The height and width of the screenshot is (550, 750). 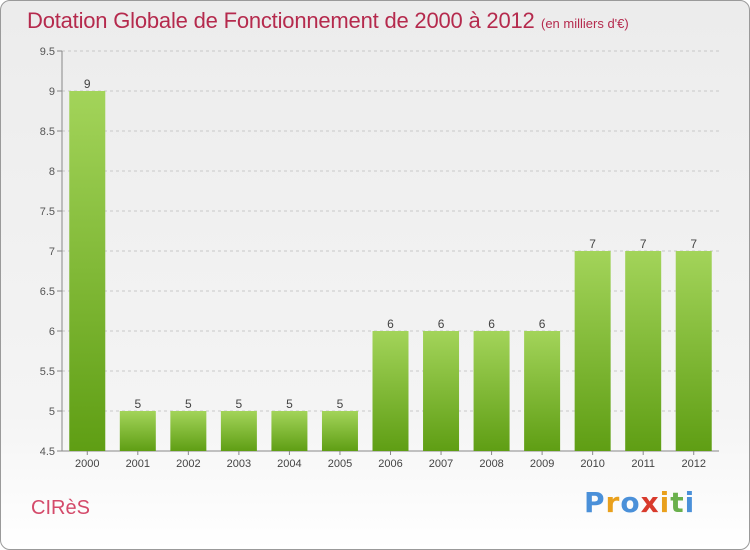 I want to click on x-tick-label: 2006, so click(x=390, y=464).